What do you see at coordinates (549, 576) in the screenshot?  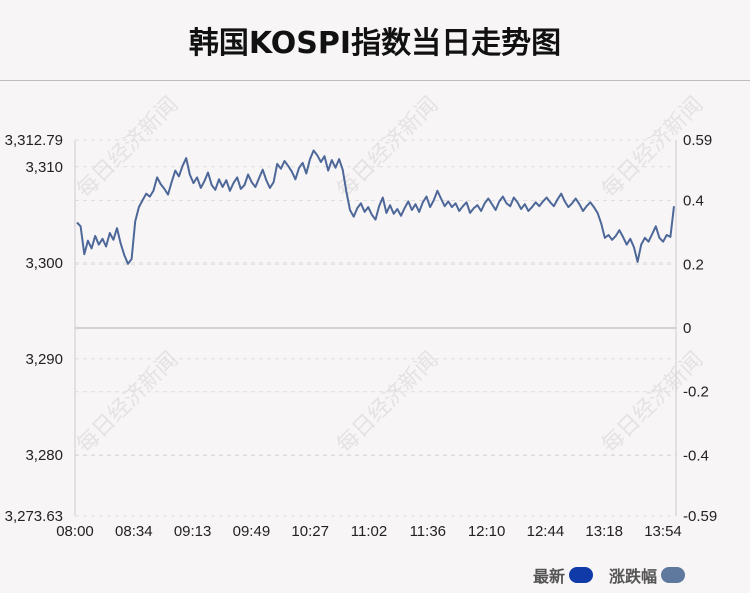 I see `legend-label-latest: 最新` at bounding box center [549, 576].